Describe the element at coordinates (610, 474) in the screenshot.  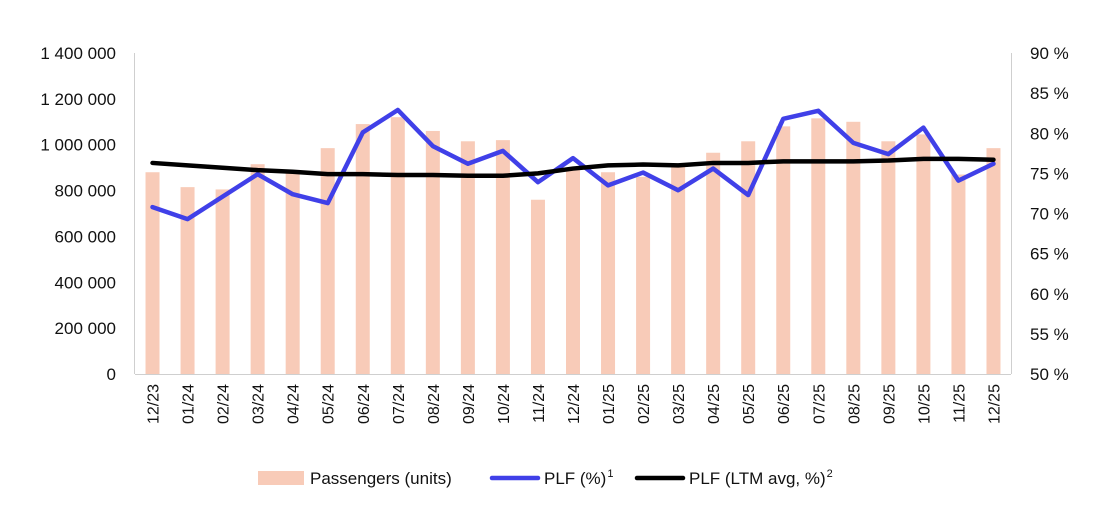
I see `legend-footnote-marker: 1` at that location.